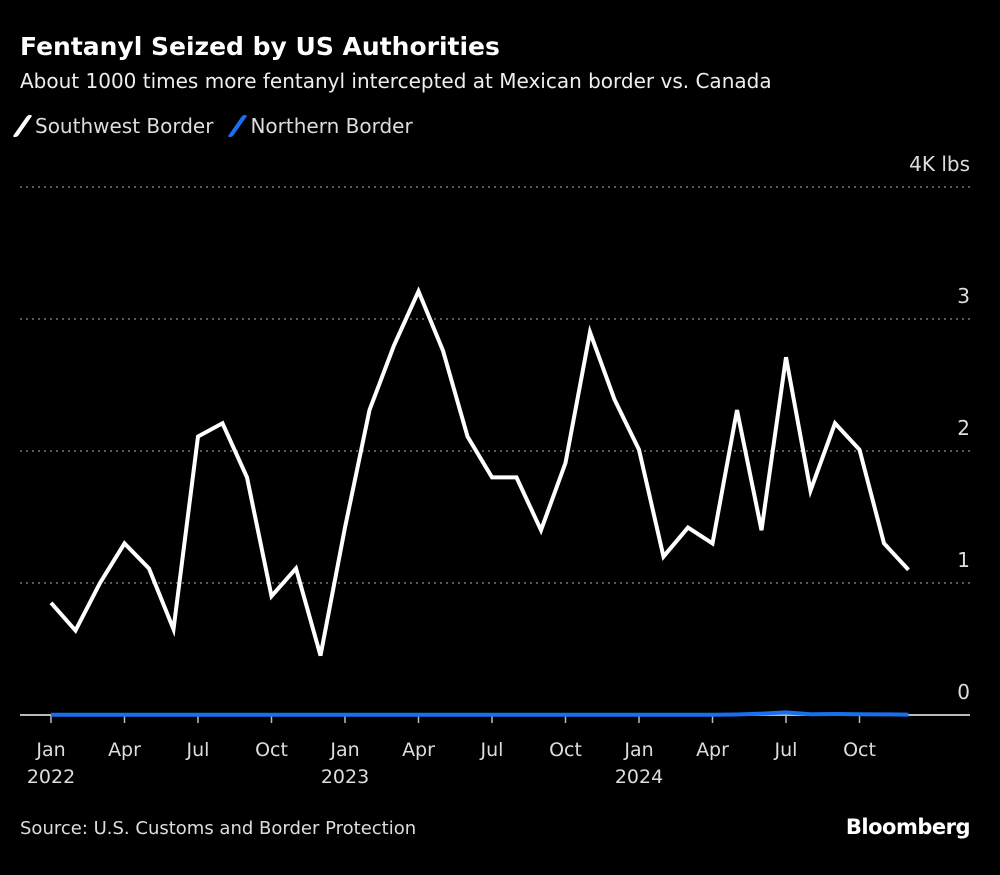 The width and height of the screenshot is (1000, 875). Describe the element at coordinates (124, 126) in the screenshot. I see `legend-label-southwest: Southwest Border` at that location.